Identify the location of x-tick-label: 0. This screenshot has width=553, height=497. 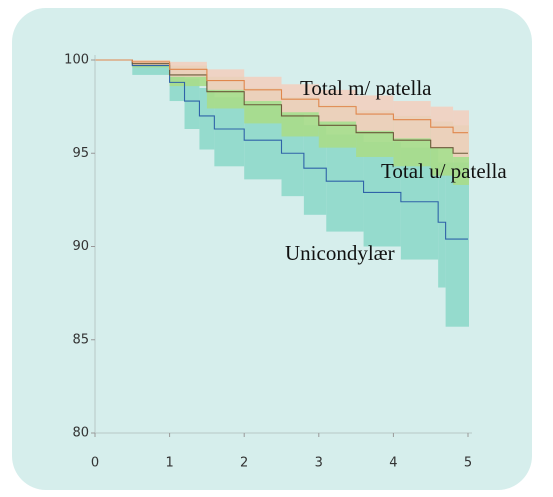
(95, 463).